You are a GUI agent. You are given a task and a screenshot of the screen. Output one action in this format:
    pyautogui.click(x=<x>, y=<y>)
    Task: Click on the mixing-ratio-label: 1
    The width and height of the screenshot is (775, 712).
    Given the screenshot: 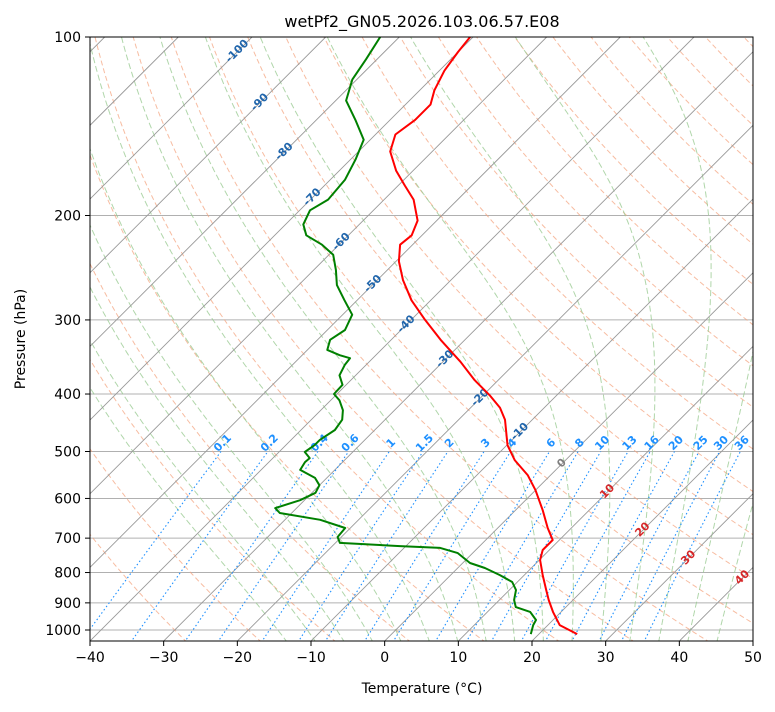 What is the action you would take?
    pyautogui.click(x=391, y=443)
    